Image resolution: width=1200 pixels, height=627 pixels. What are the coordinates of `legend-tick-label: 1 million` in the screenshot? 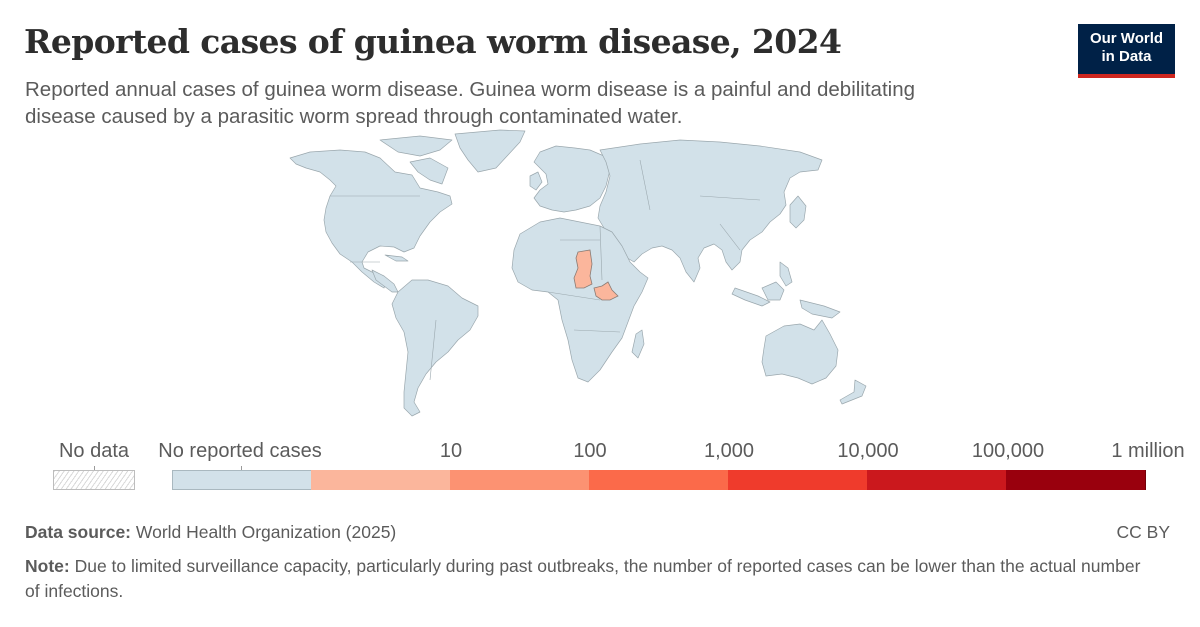 It's located at (1148, 451).